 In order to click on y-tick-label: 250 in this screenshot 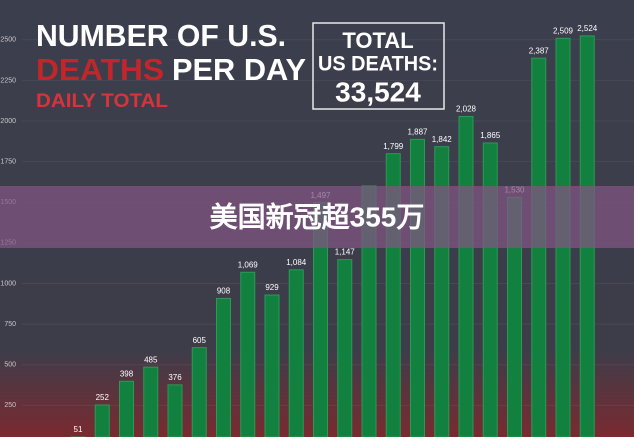, I will do `click(10, 405)`.